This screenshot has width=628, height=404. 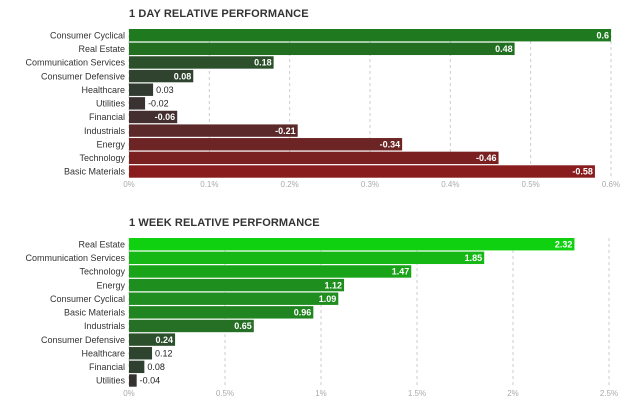 I want to click on x-tick-label: 0.6%, so click(x=611, y=184).